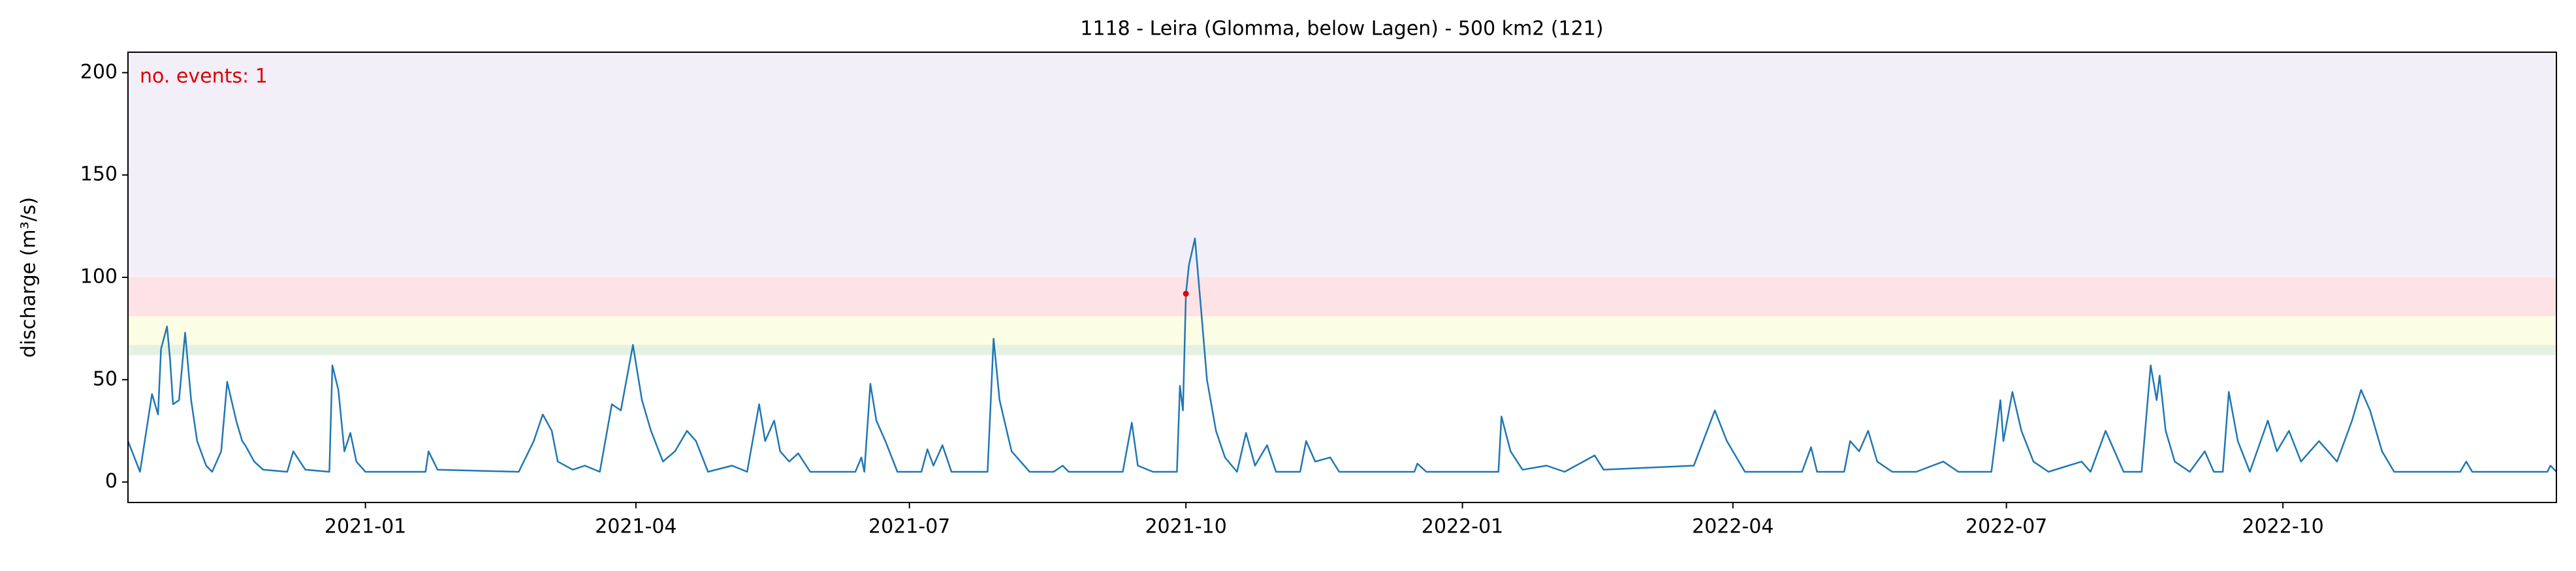  Describe the element at coordinates (204, 76) in the screenshot. I see `annotation: no. events: 1` at that location.